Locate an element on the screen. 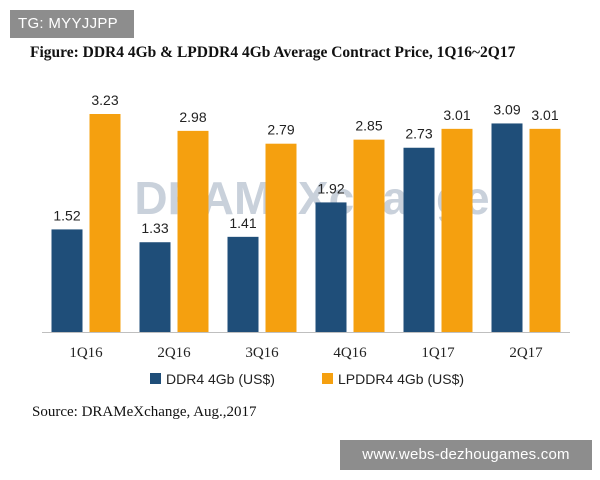 The height and width of the screenshot is (480, 600). website-banner-overlay: www.webs-dezhougames.com is located at coordinates (466, 455).